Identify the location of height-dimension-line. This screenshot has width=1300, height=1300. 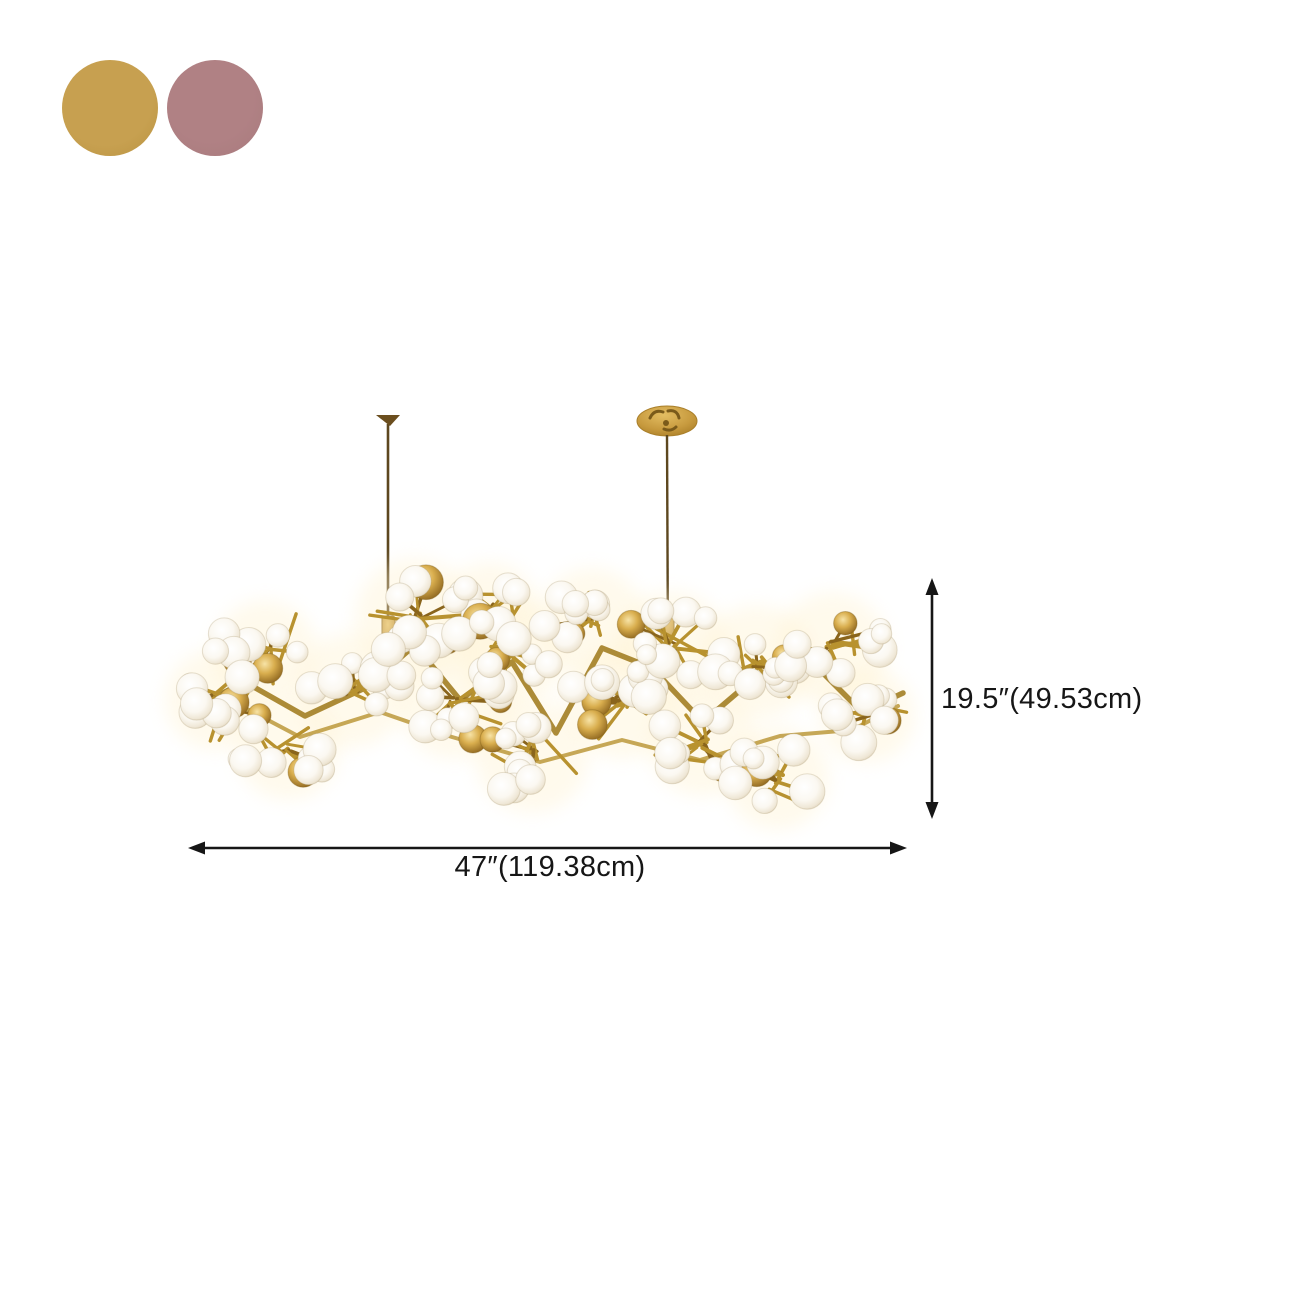
(932, 698).